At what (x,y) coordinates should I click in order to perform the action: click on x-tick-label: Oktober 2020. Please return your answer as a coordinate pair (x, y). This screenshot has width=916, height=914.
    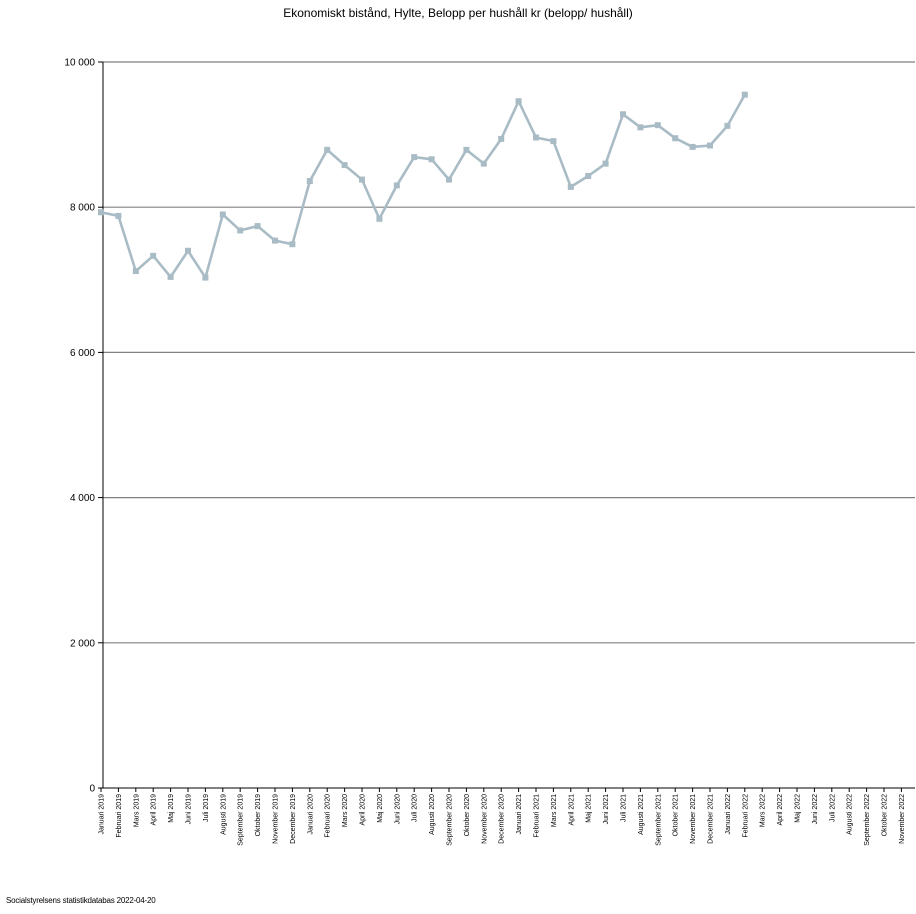
    Looking at the image, I should click on (467, 815).